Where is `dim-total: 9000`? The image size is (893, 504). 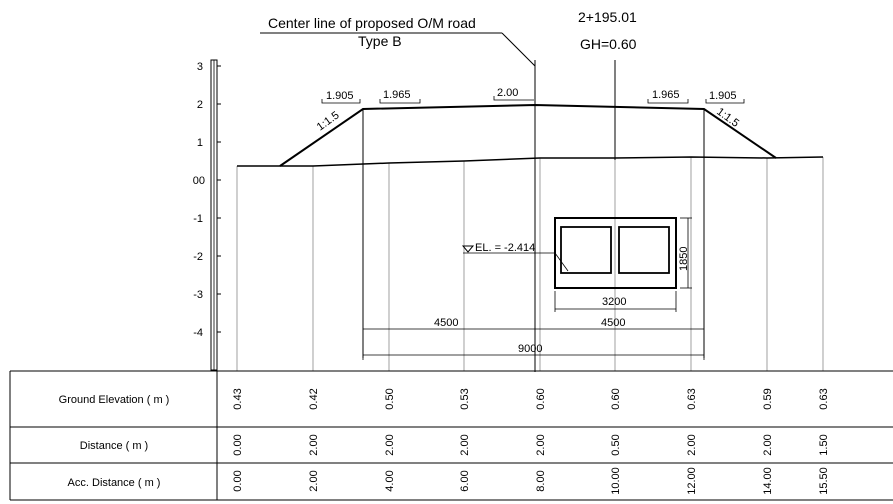
dim-total: 9000 is located at coordinates (530, 349).